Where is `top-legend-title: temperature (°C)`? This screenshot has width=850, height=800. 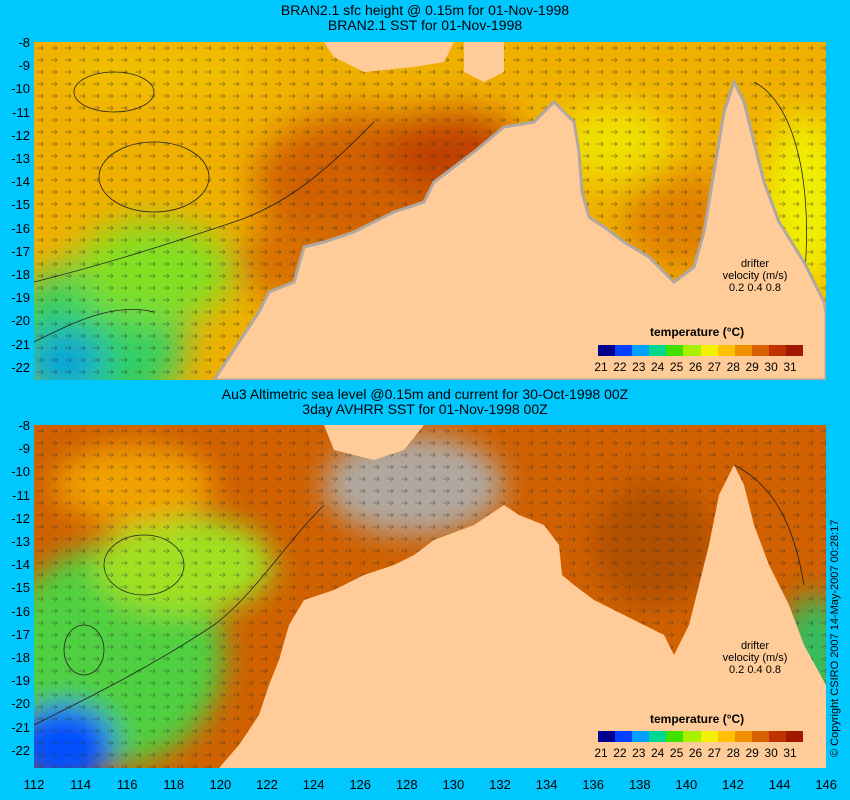 top-legend-title: temperature (°C) is located at coordinates (697, 332).